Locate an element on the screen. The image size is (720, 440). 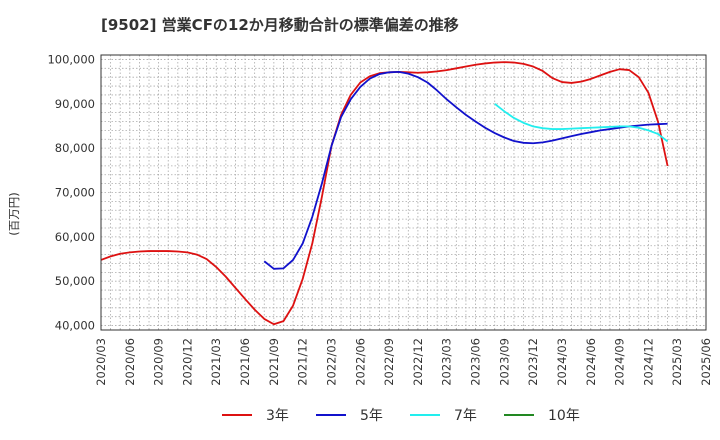
legend-label-10年: 10年 is located at coordinates (564, 416).